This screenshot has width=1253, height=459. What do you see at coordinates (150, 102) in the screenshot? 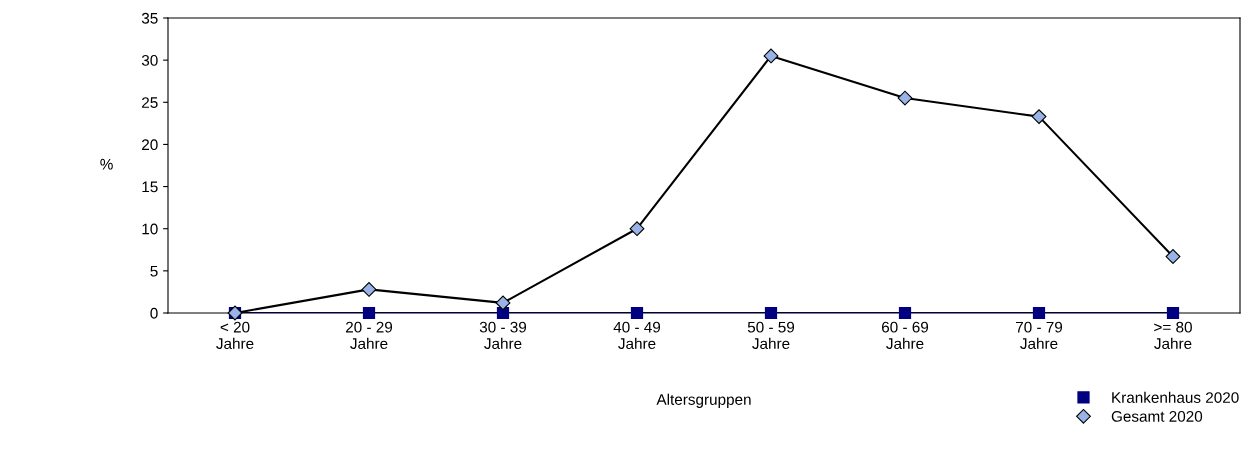
I see `y-tick-label: 25` at bounding box center [150, 102].